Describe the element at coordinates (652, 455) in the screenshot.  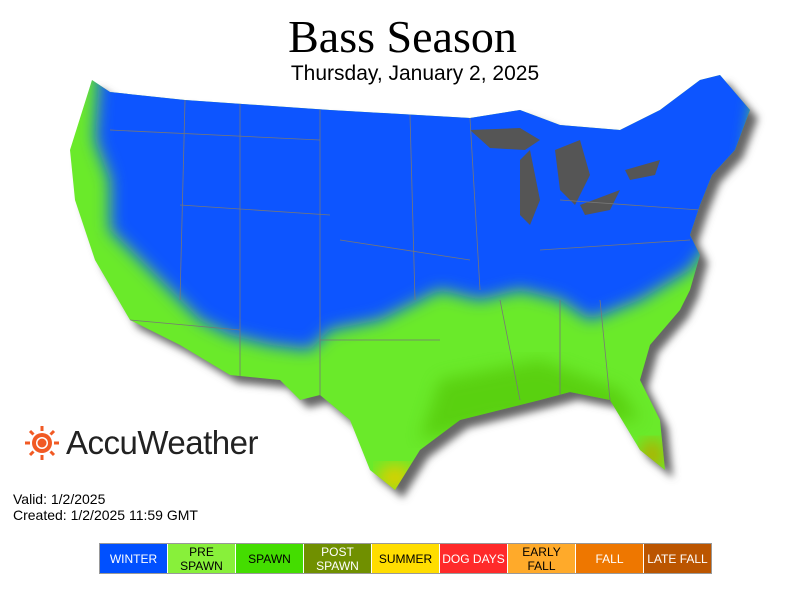
I see `postspawn-region` at that location.